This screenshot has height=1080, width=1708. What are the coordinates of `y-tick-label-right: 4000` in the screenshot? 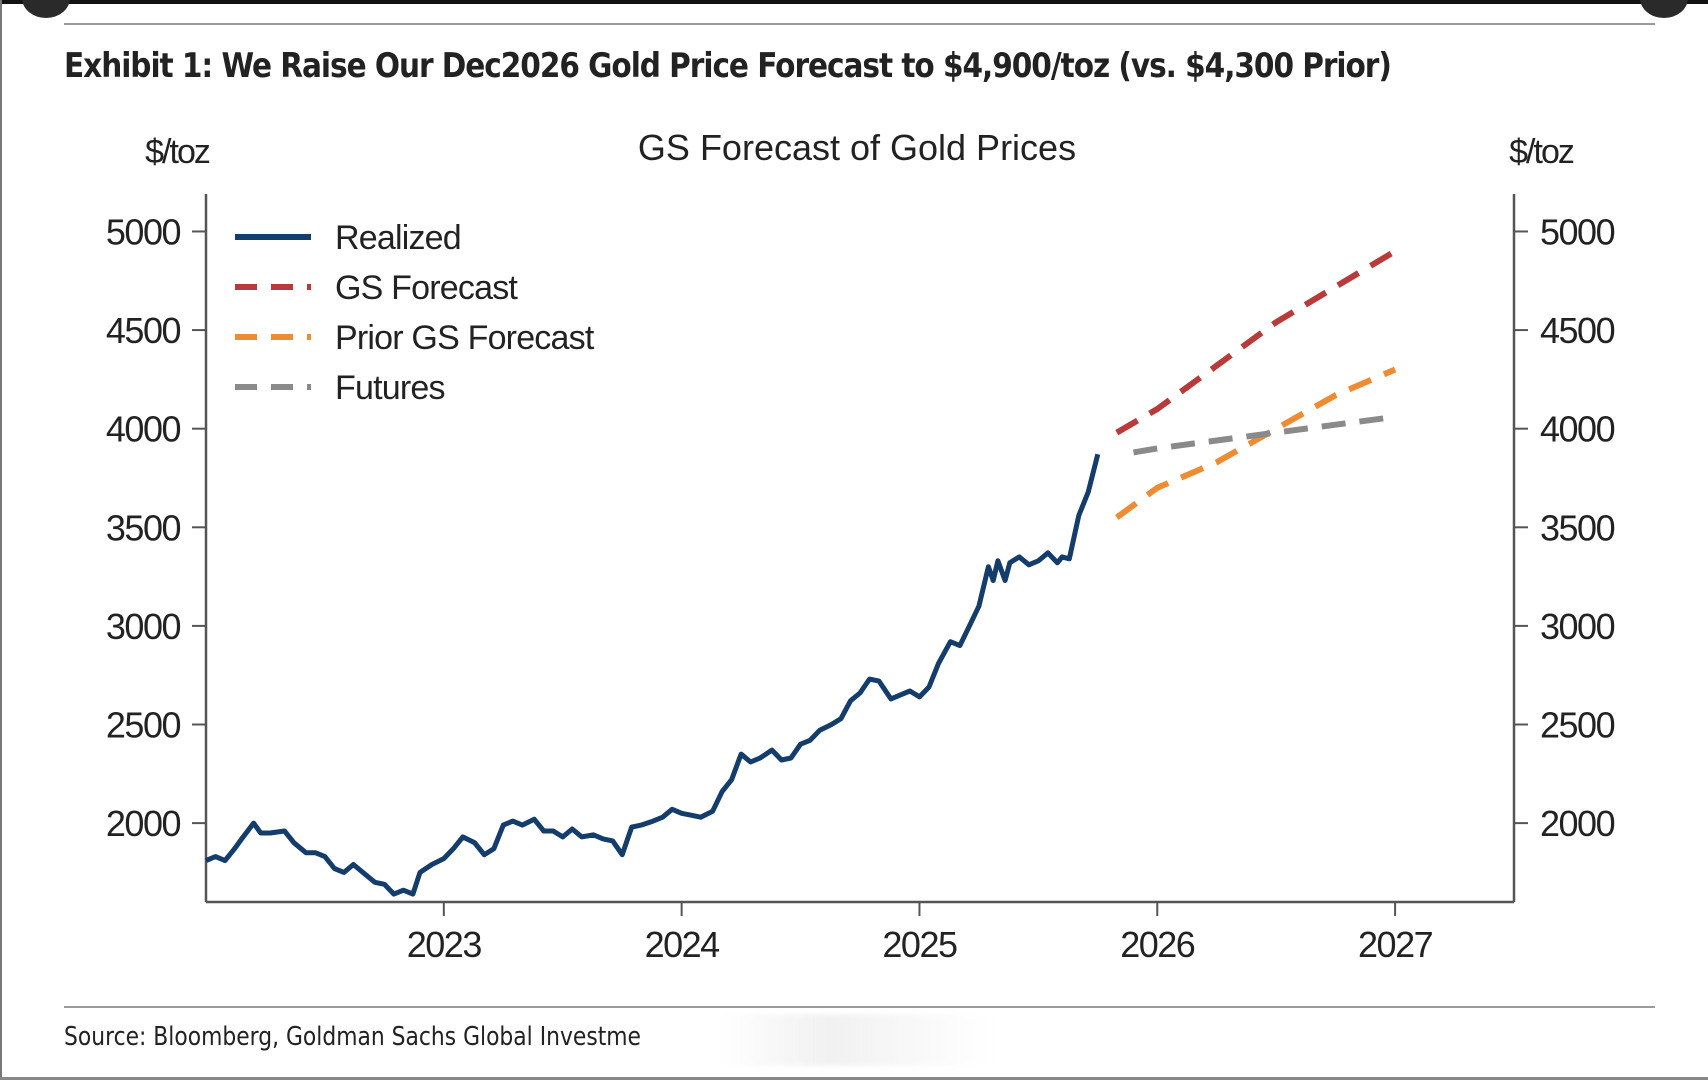 It's located at (1577, 429).